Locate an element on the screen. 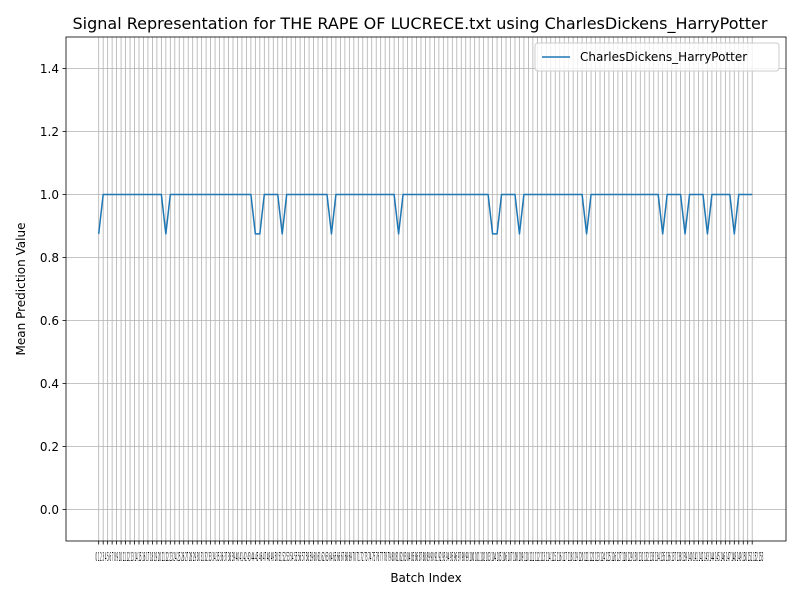 This screenshot has height=600, width=800. legend-box is located at coordinates (657, 57).